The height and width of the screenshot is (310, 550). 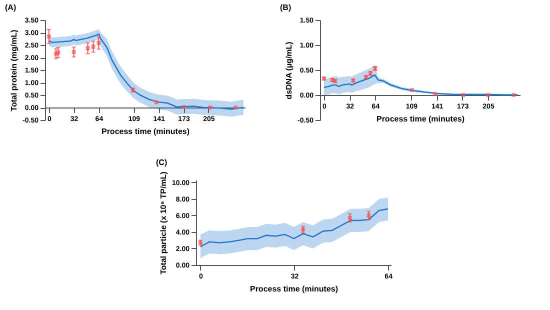 I want to click on y-axis-title: Total particle (x 10⁹ TP/mL), so click(x=163, y=222).